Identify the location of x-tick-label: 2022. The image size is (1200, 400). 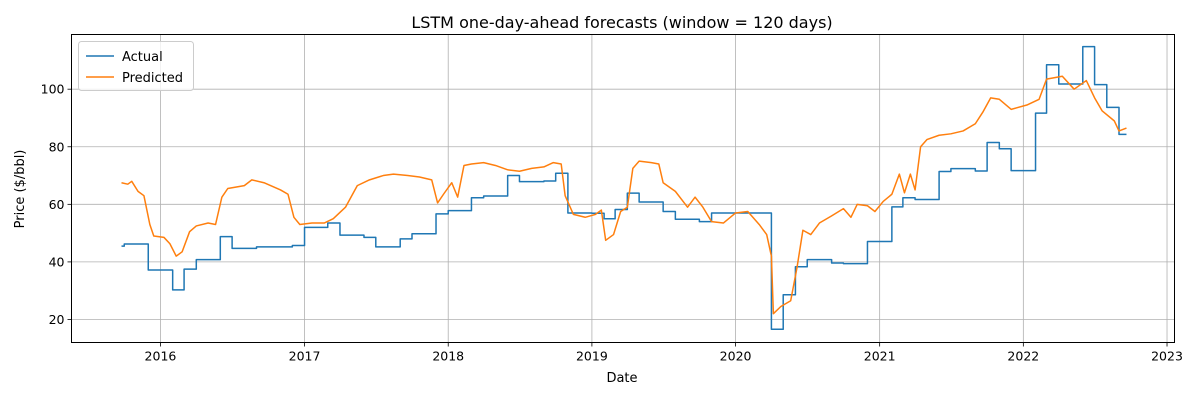
(1023, 356).